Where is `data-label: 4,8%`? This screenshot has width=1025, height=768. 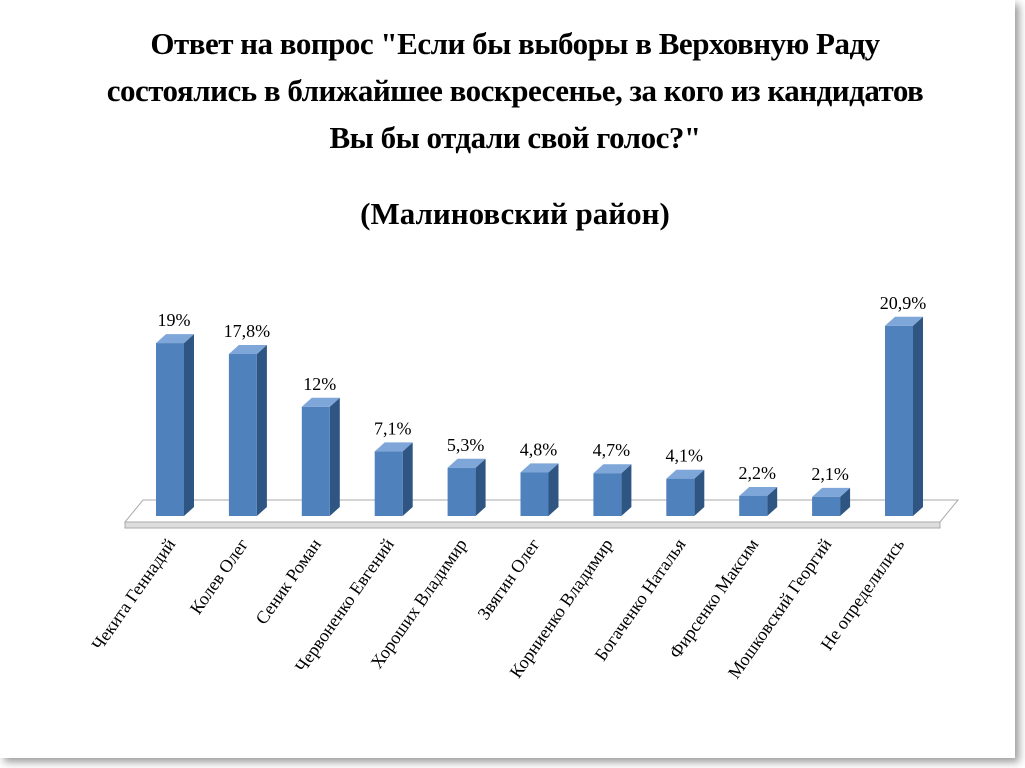 data-label: 4,8% is located at coordinates (539, 449).